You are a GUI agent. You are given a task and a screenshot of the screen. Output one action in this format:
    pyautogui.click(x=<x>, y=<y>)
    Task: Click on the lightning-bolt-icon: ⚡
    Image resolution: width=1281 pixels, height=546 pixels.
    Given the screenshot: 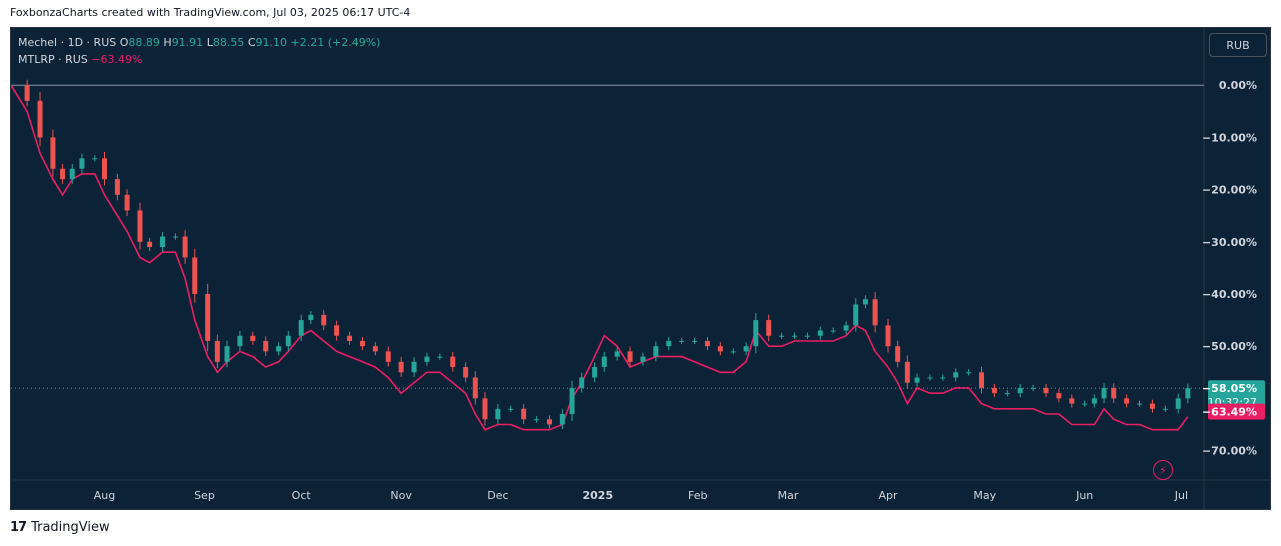 What is the action you would take?
    pyautogui.click(x=1163, y=470)
    